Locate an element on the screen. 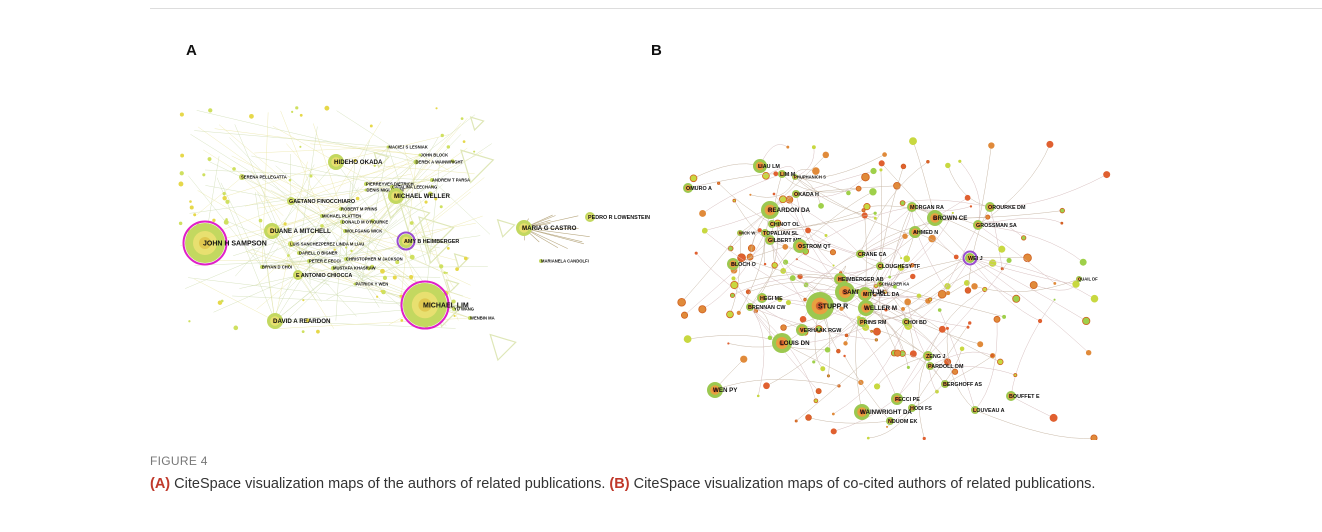  node-label: BOUFFET E is located at coordinates (1024, 397).